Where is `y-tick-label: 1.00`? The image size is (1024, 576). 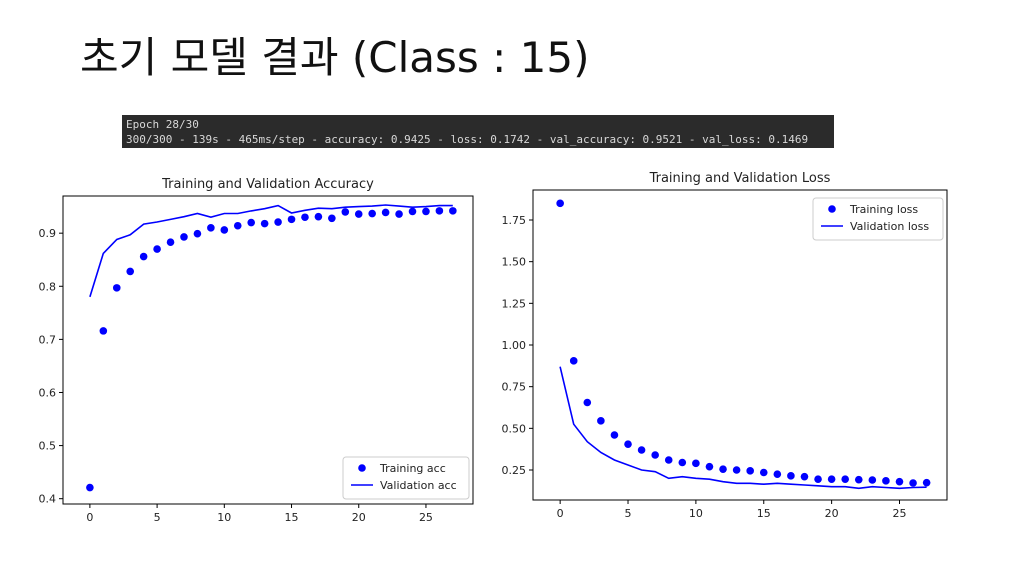
y-tick-label: 1.00 is located at coordinates (514, 345).